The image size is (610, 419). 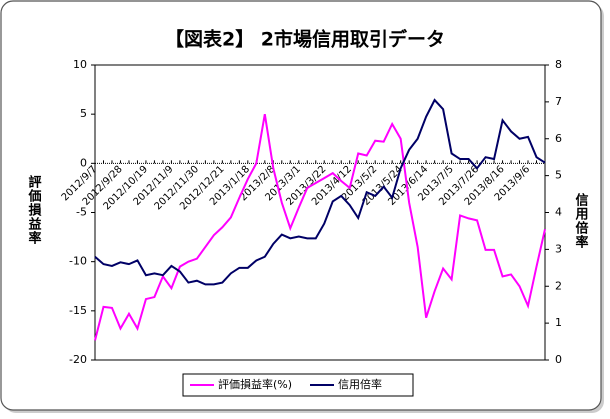 What do you see at coordinates (558, 212) in the screenshot?
I see `y2-tick-label: 4` at bounding box center [558, 212].